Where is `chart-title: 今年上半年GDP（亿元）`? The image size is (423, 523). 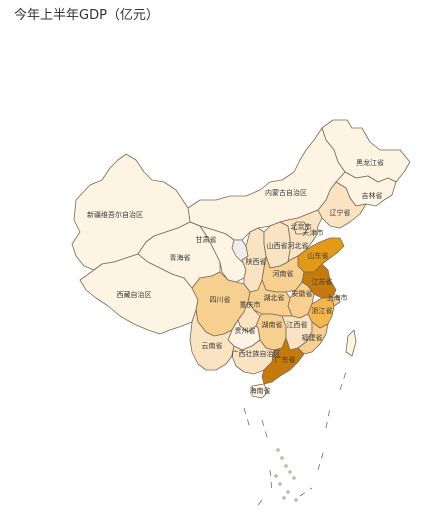
chart-title: 今年上半年GDP（亿元） is located at coordinates (86, 15).